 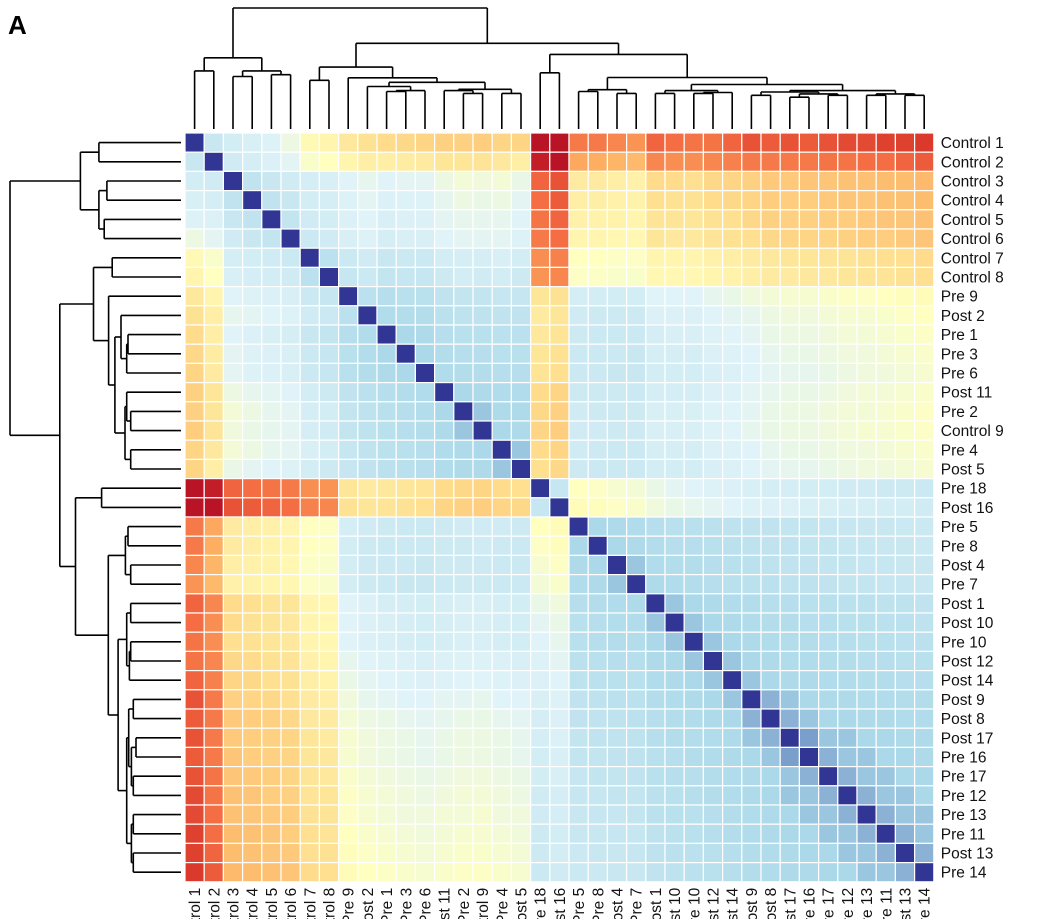 I want to click on row-label: Pre 11, so click(x=963, y=834).